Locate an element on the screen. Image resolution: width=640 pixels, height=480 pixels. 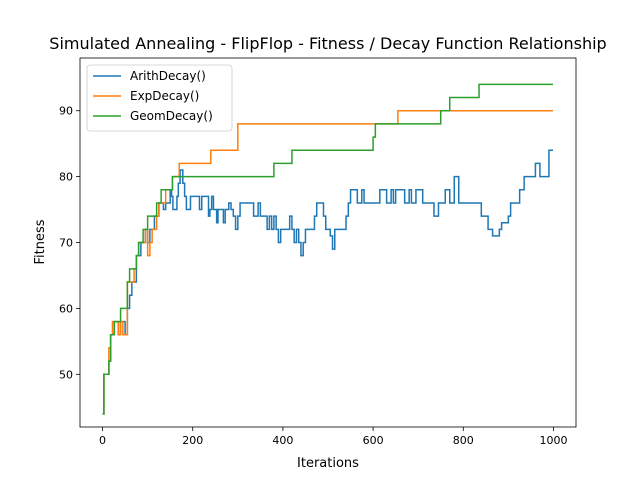
y-tick-label: 50 is located at coordinates (66, 374).